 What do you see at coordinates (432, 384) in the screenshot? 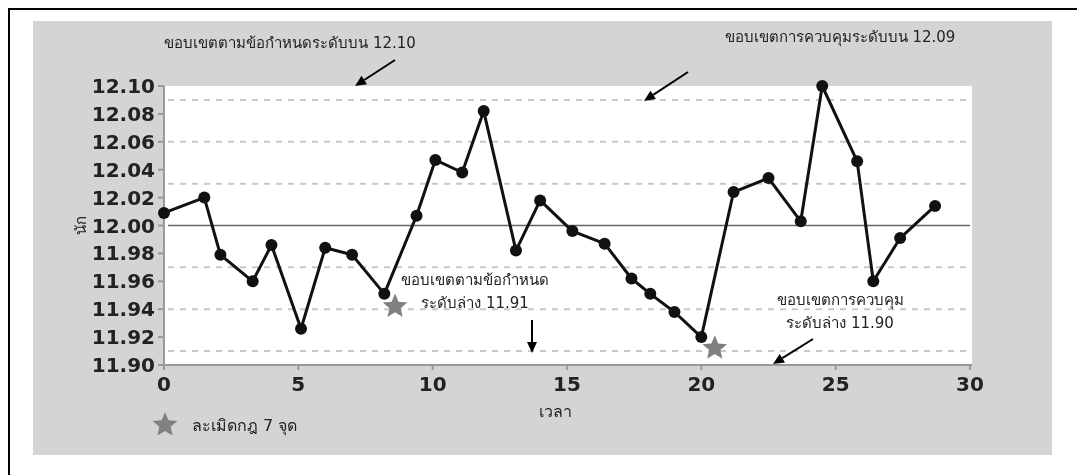
I see `x-tick-label: 10` at bounding box center [432, 384].